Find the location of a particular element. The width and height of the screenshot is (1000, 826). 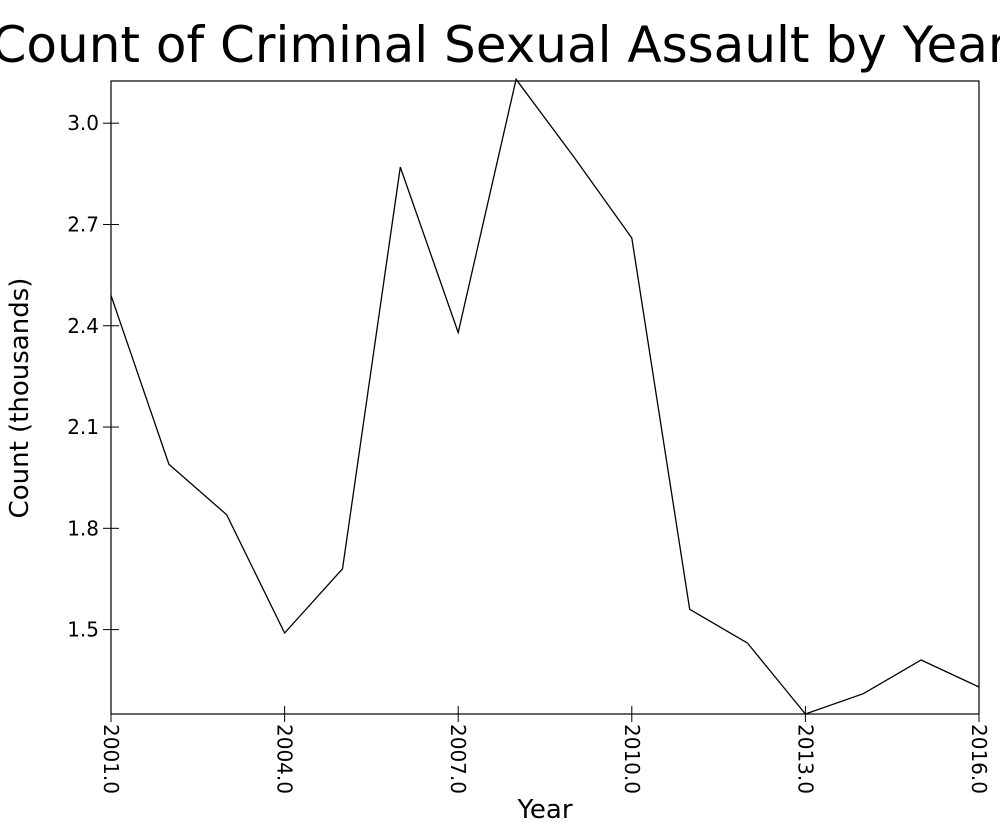

y-tick-label: 2.7 is located at coordinates (83, 224).